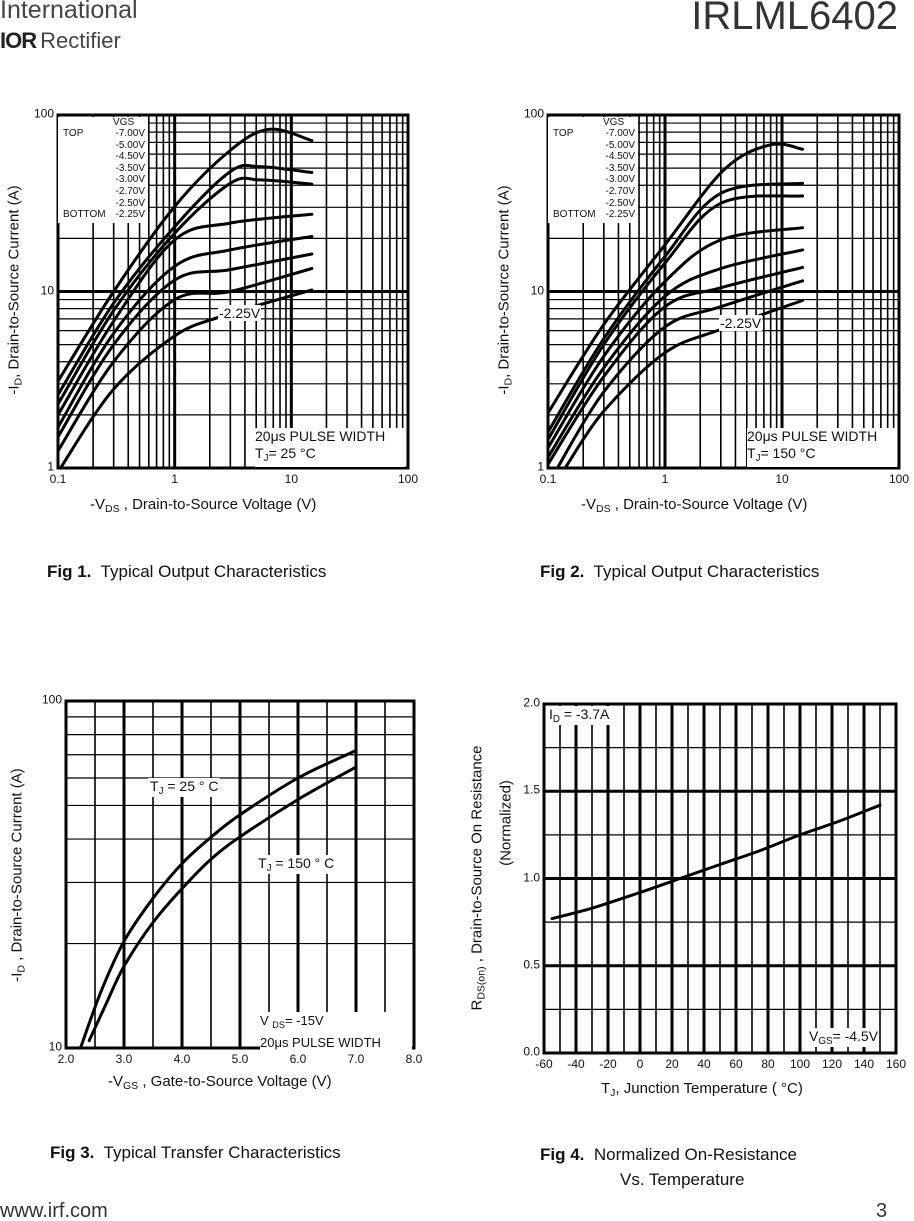 This screenshot has width=914, height=1221. What do you see at coordinates (235, 1081) in the screenshot?
I see `xlabel-post: , Gate-to-Source Voltage (V)` at bounding box center [235, 1081].